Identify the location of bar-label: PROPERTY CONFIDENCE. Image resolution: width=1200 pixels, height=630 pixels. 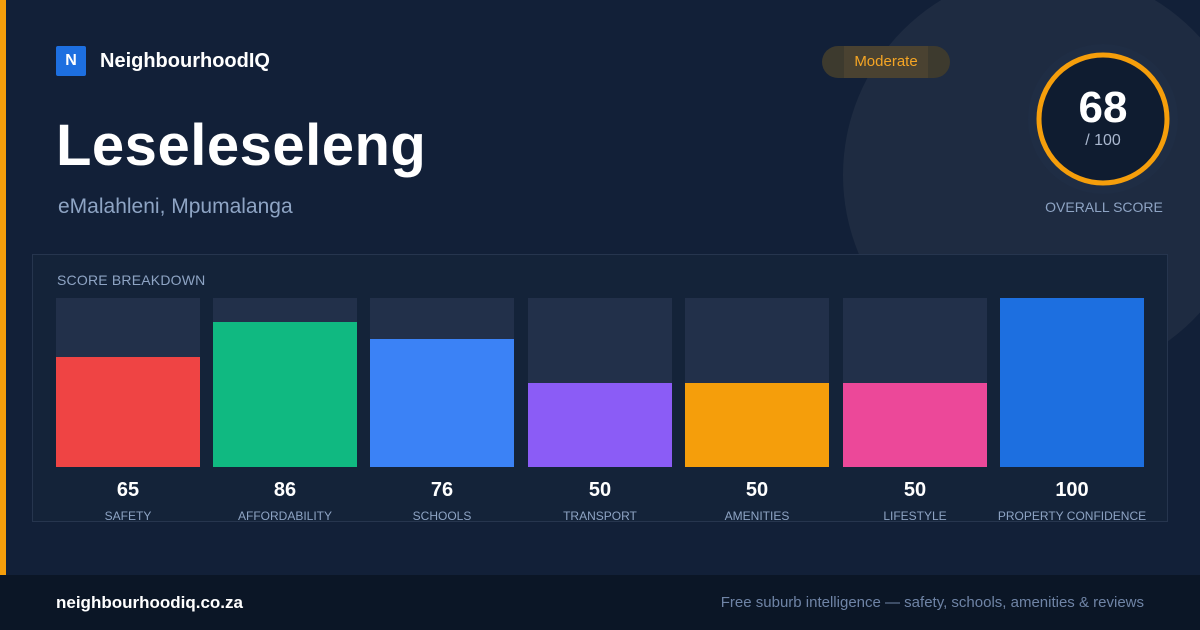
(1072, 516).